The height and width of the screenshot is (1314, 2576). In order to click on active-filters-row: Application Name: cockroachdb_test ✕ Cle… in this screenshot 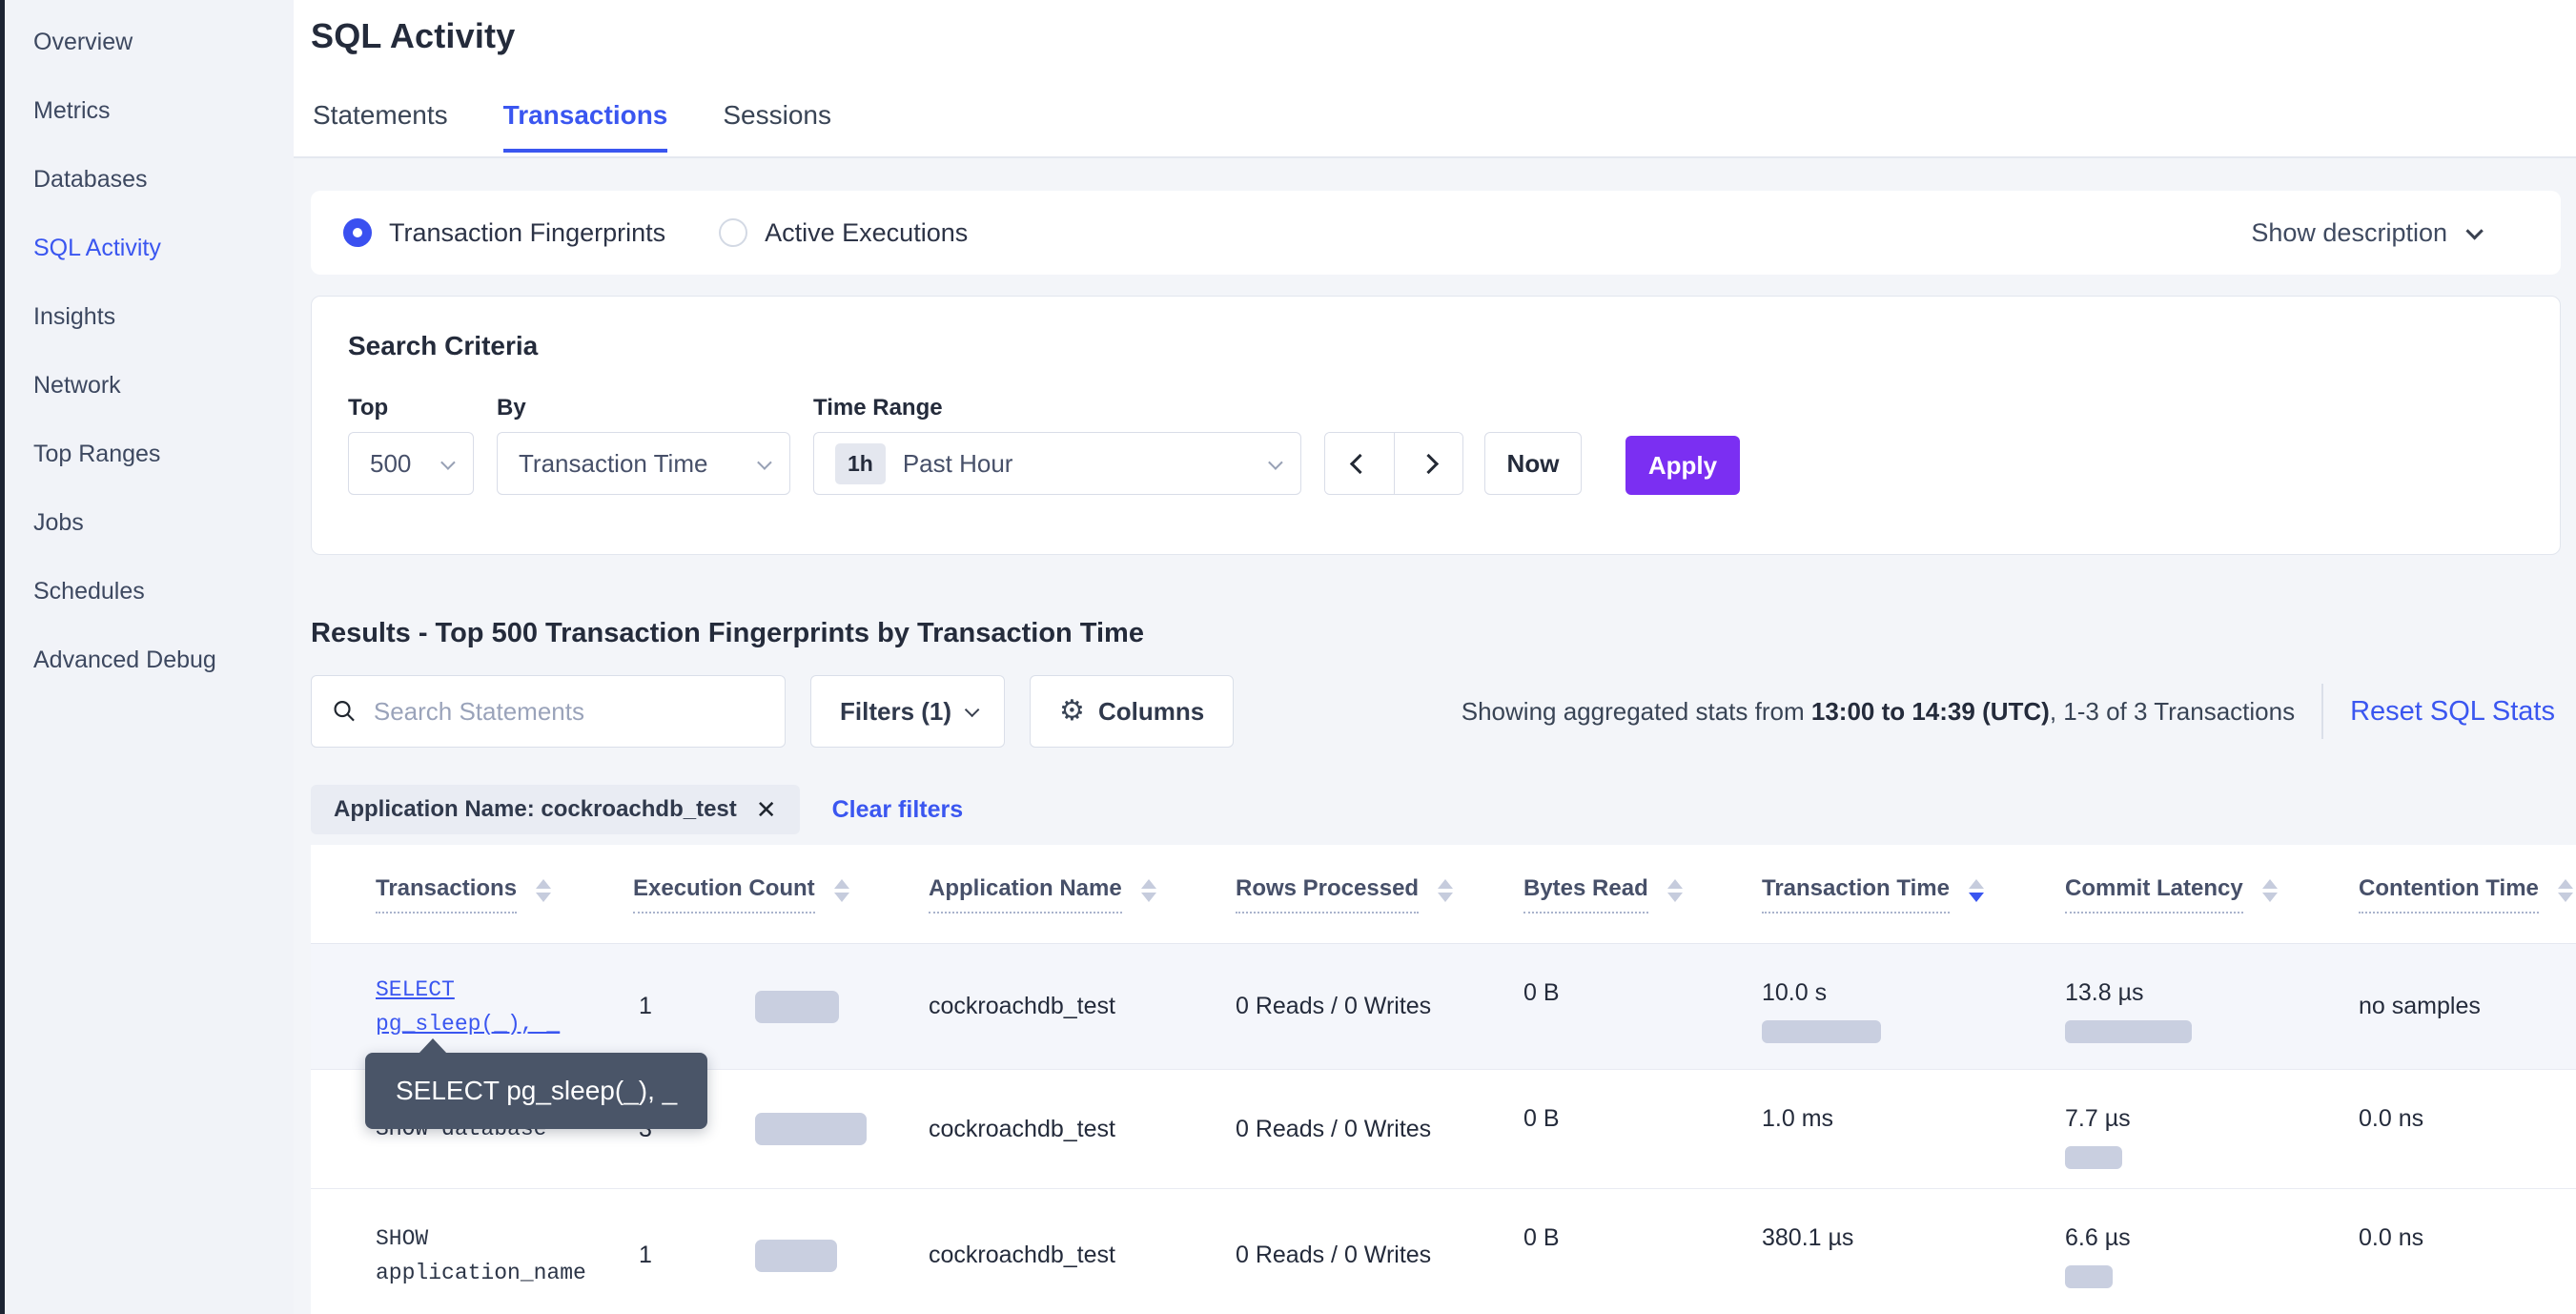, I will do `click(1436, 809)`.